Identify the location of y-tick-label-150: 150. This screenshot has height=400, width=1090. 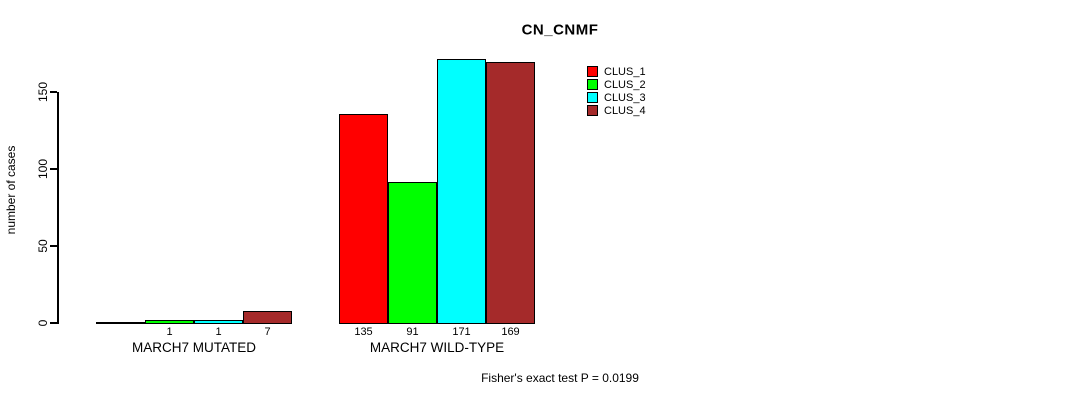
(43, 92).